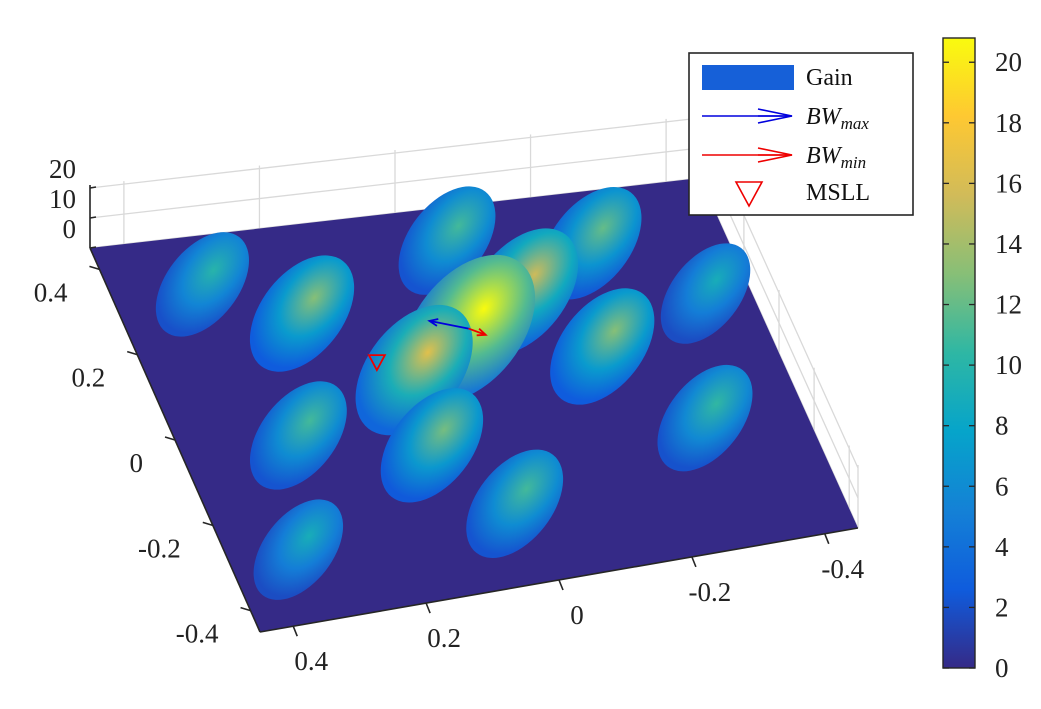  I want to click on x-tick-label: -0.2, so click(710, 592).